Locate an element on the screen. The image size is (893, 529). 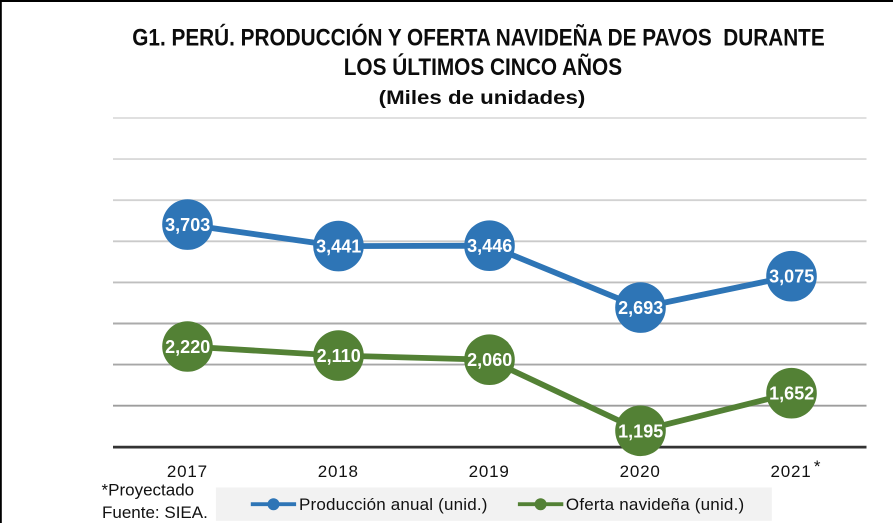
svg-text: 3,703 is located at coordinates (187, 225).